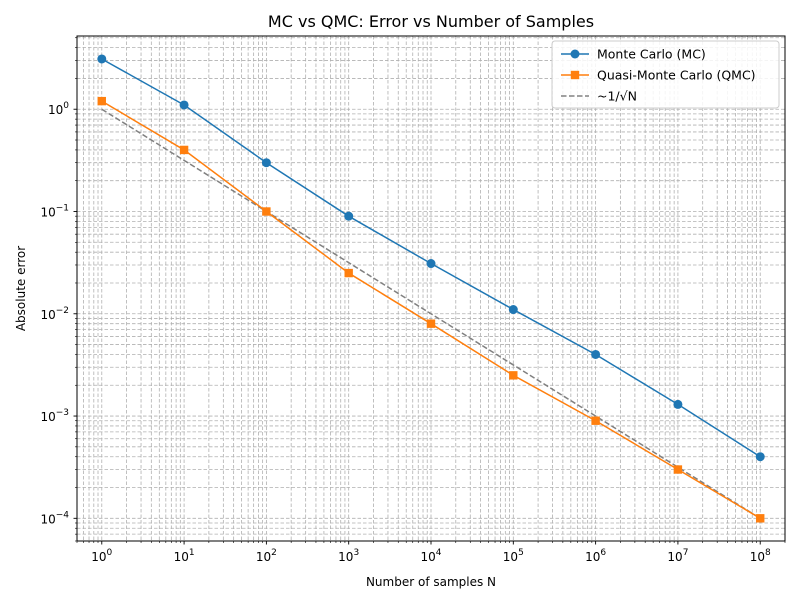 The height and width of the screenshot is (600, 800). I want to click on x-tick-label: 10¹, so click(184, 556).